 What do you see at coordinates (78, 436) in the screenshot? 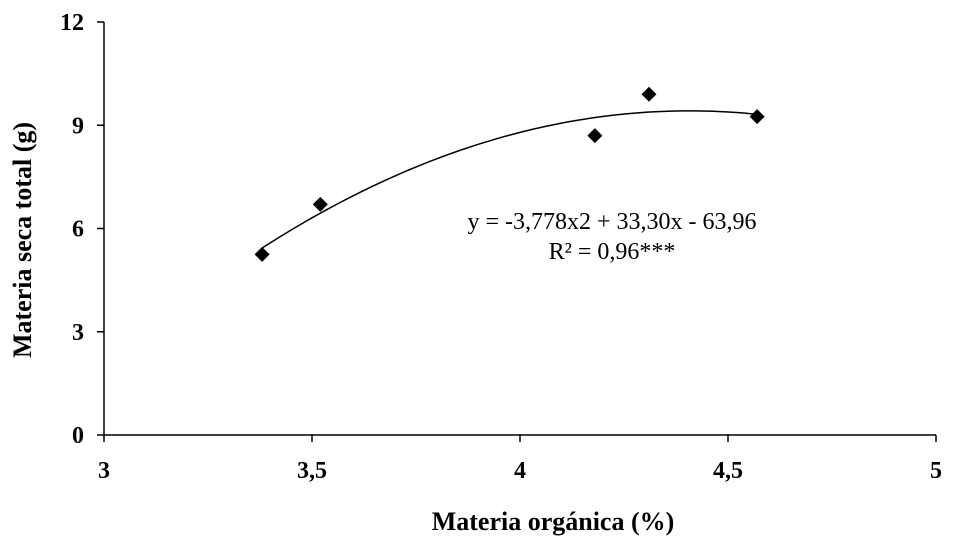
I see `y-tick-label: 0` at bounding box center [78, 436].